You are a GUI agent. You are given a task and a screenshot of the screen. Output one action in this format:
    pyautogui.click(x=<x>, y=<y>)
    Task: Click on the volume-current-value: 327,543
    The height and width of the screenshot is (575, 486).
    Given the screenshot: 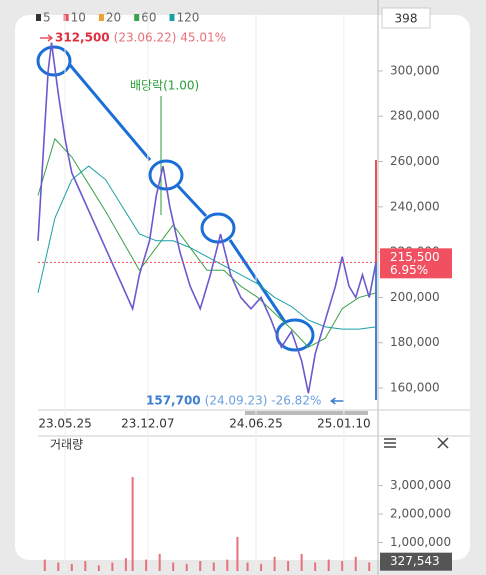 What is the action you would take?
    pyautogui.click(x=415, y=561)
    